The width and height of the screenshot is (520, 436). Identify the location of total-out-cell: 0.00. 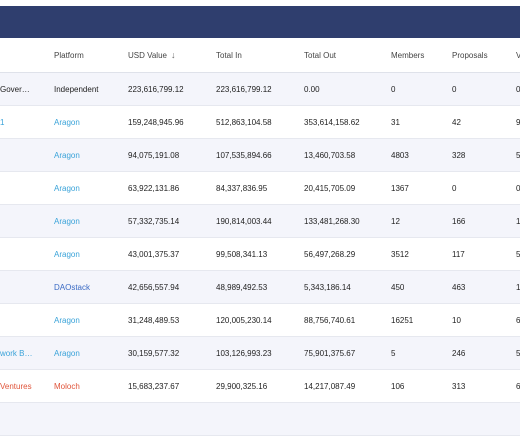
(312, 89).